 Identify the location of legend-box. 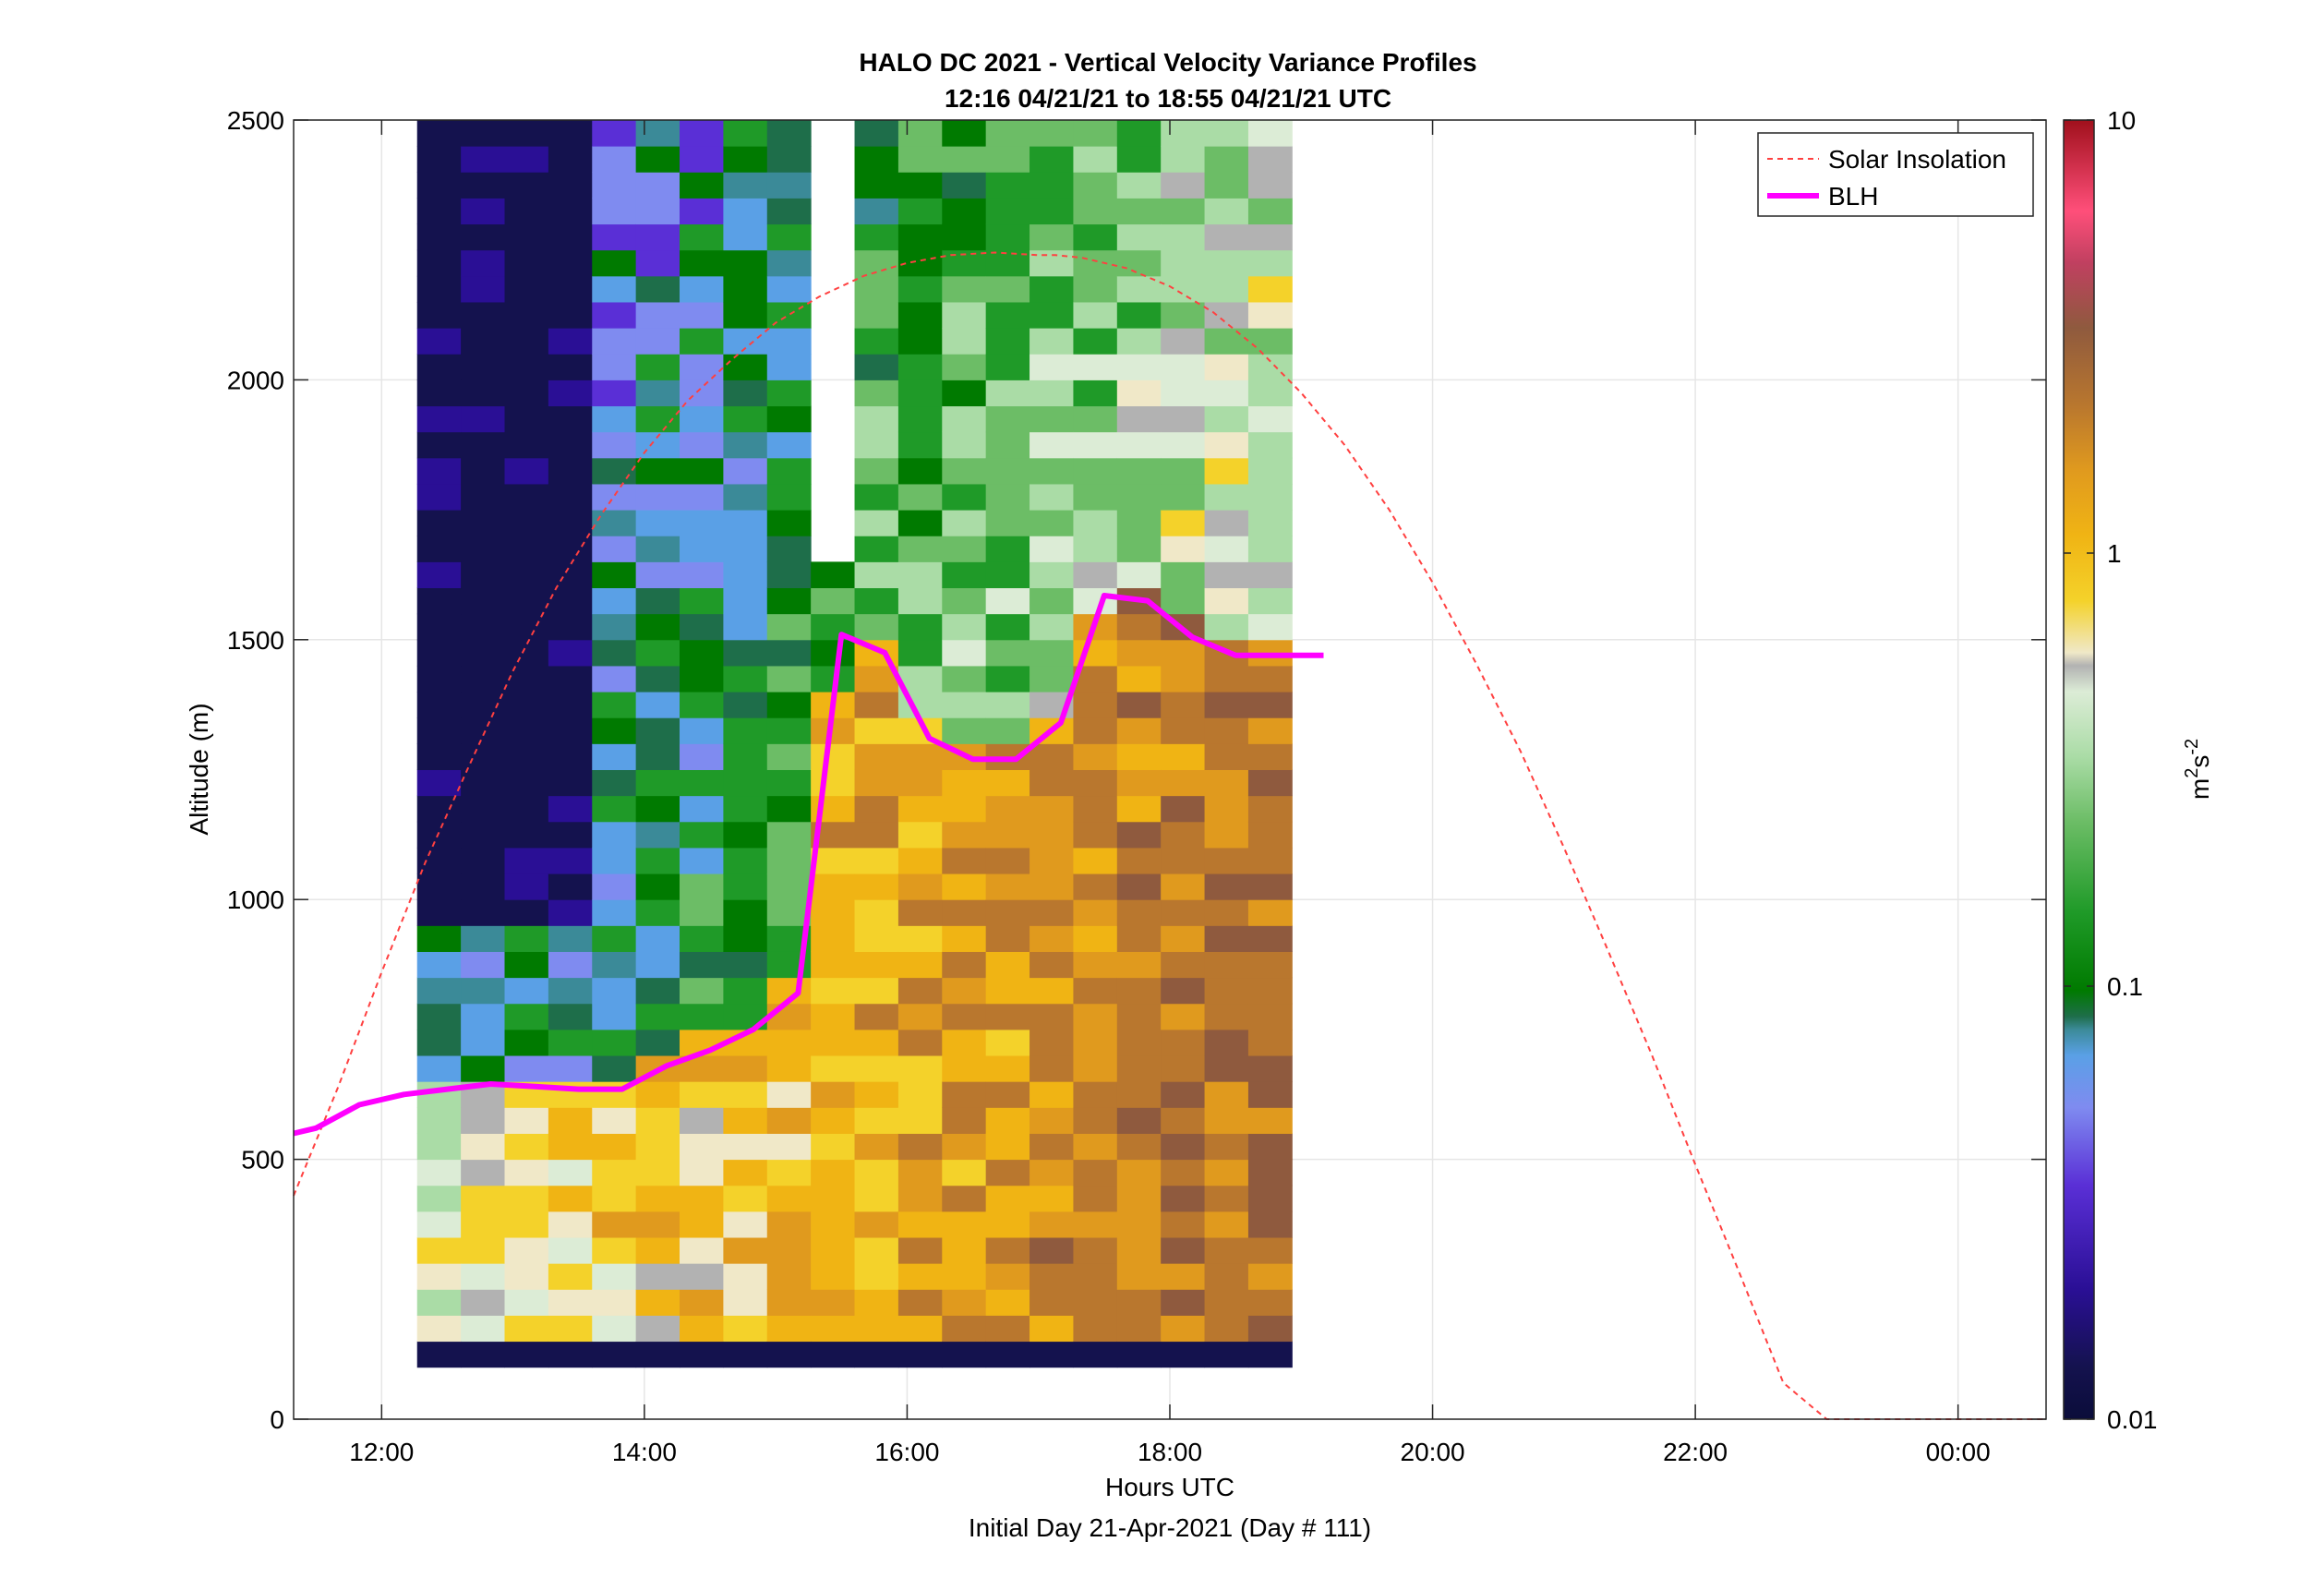
(1895, 174).